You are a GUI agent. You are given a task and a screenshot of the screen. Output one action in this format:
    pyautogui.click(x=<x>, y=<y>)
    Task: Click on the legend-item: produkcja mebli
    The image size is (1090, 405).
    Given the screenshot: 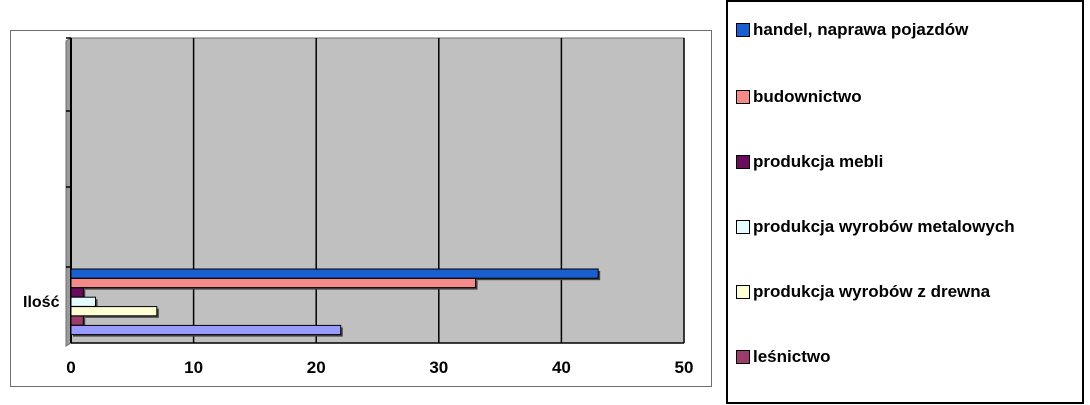 What is the action you would take?
    pyautogui.click(x=809, y=162)
    